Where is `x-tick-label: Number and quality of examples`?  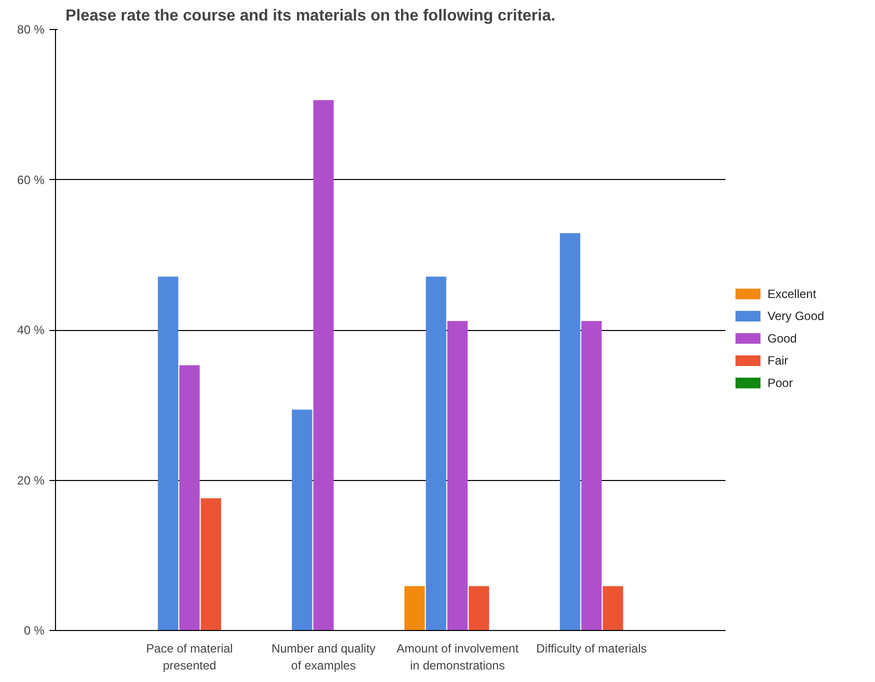 x-tick-label: Number and quality of examples is located at coordinates (323, 657).